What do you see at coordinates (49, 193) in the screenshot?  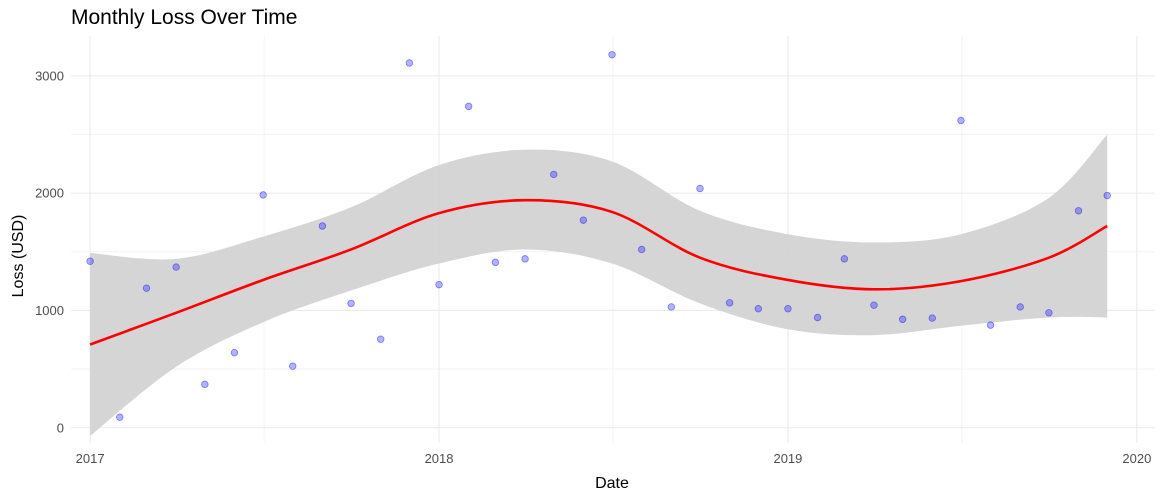 I see `y-tick-label: 2000` at bounding box center [49, 193].